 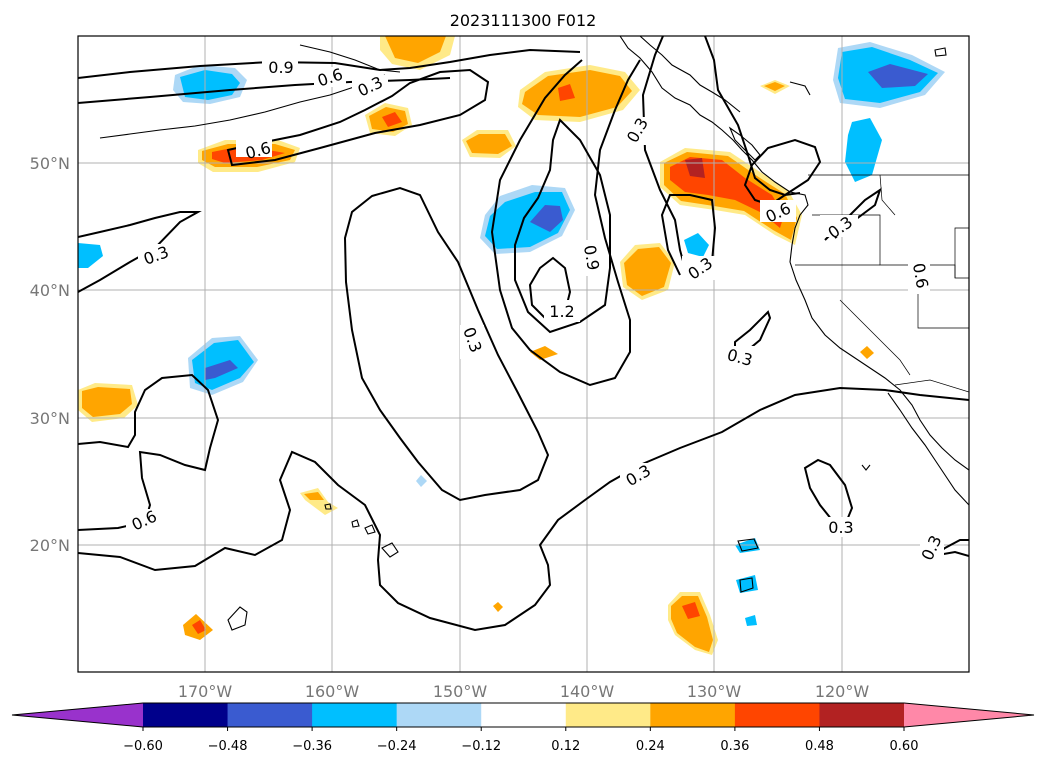 I want to click on longitude-label: 160°W, so click(x=332, y=691).